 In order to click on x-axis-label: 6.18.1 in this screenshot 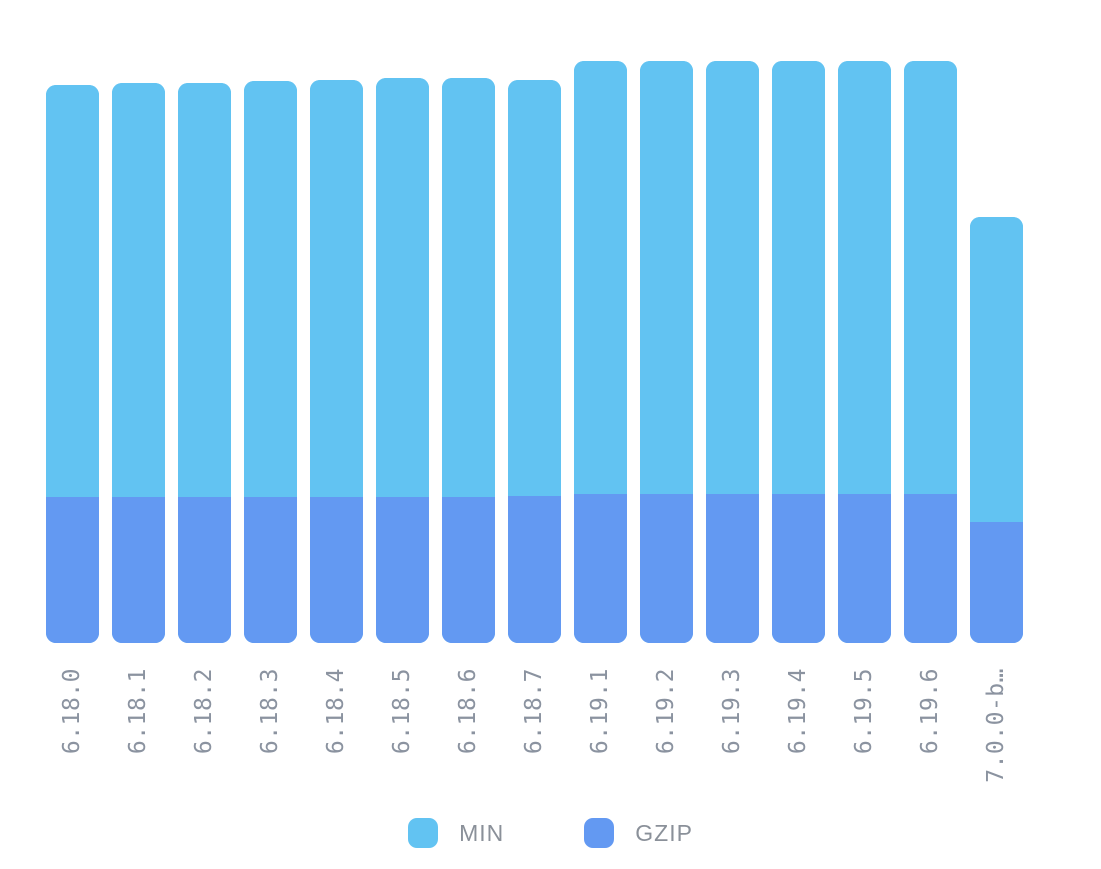, I will do `click(137, 711)`.